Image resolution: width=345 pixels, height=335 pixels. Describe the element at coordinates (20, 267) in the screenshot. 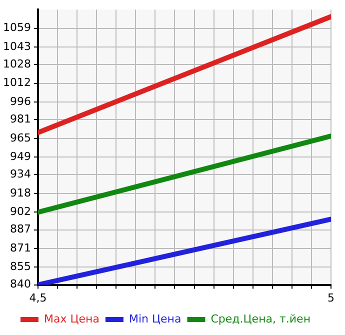

I see `y-tick-label: 855` at that location.